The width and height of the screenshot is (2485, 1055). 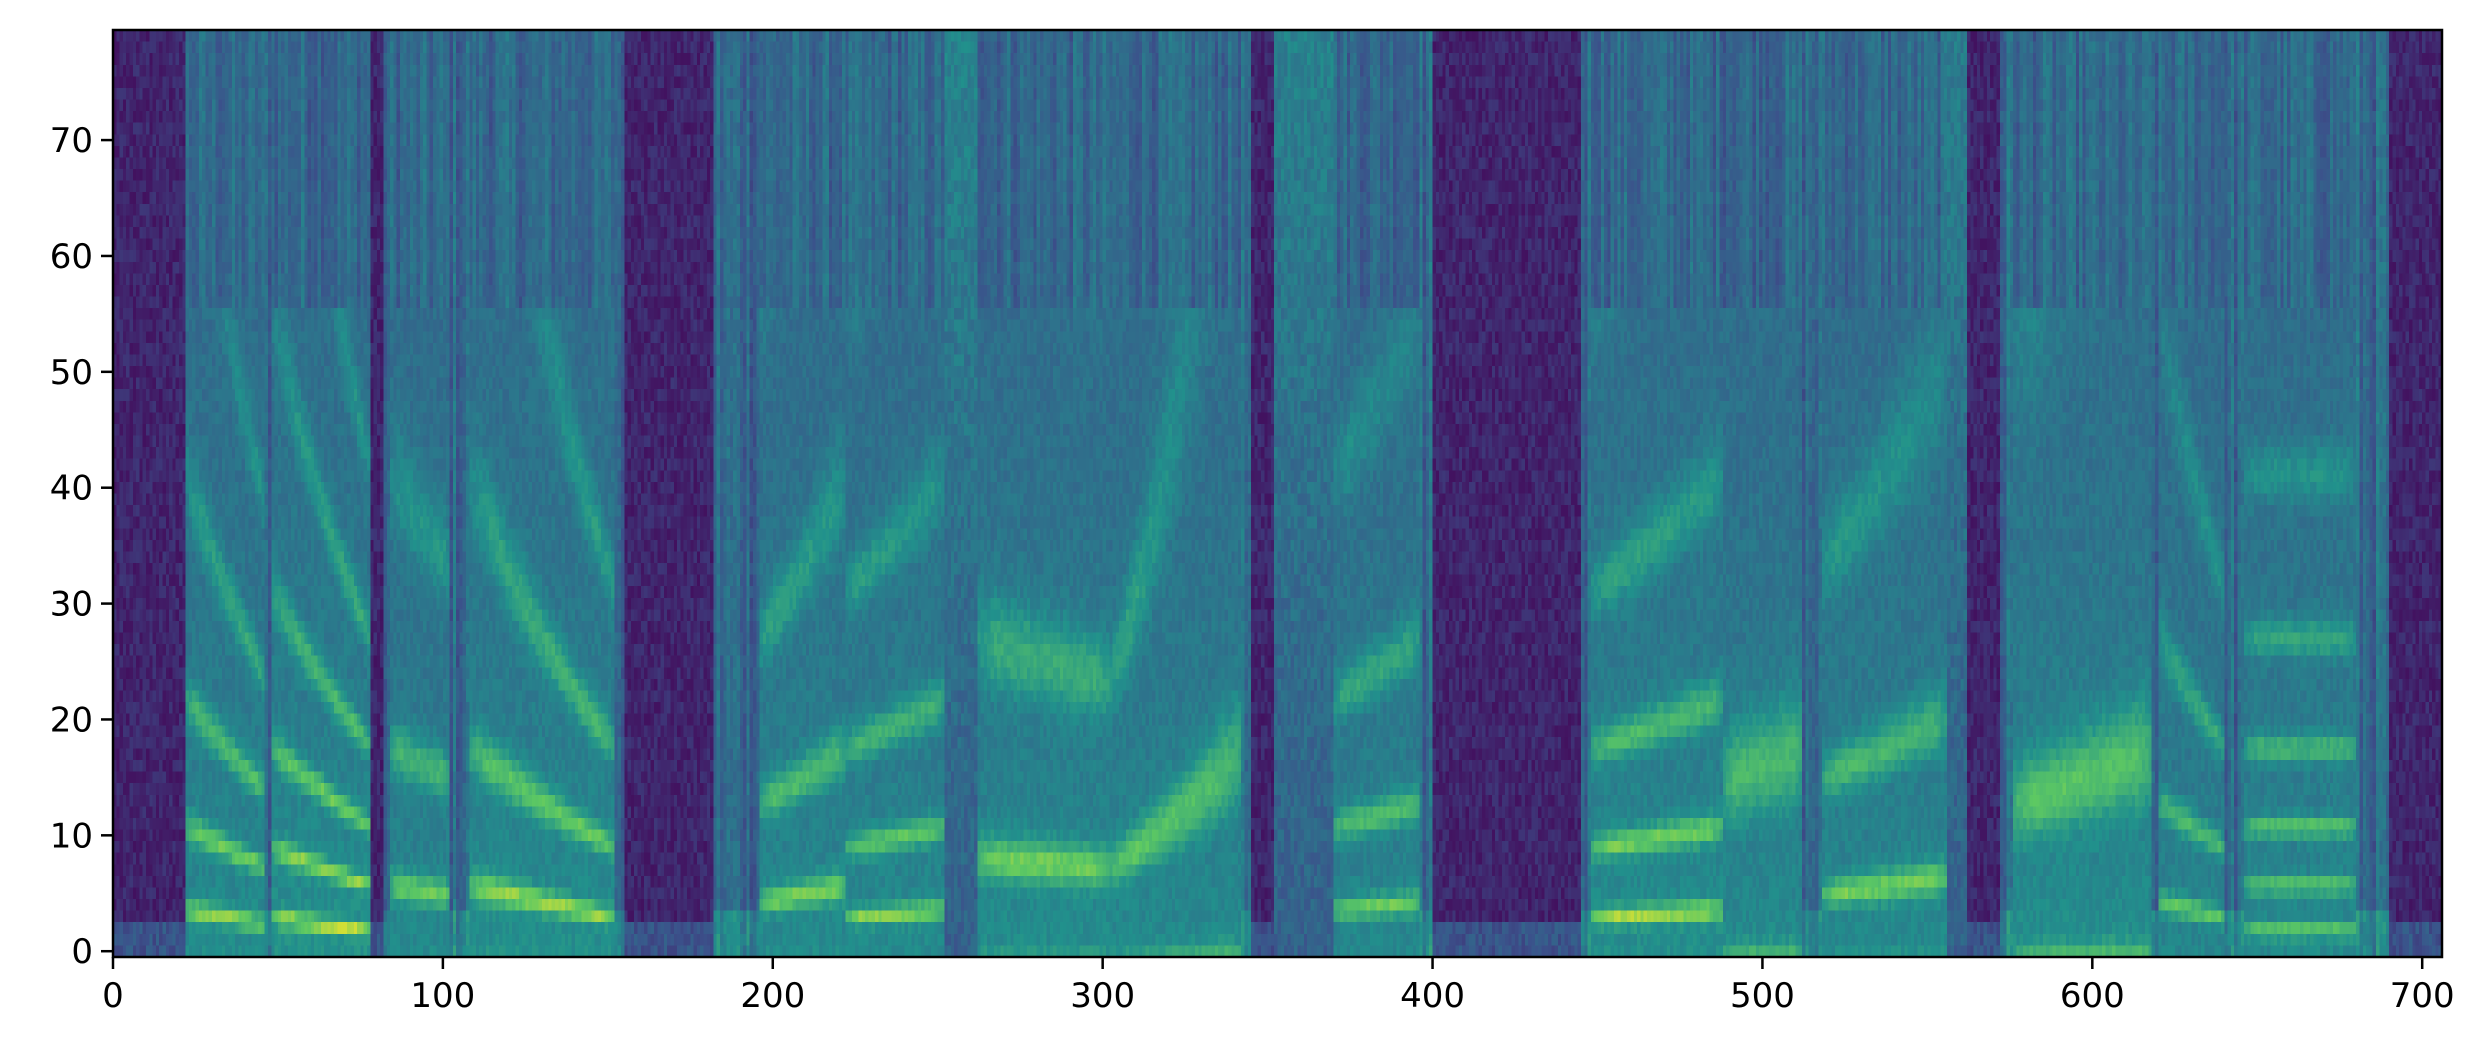 What do you see at coordinates (71, 489) in the screenshot?
I see `y-tick-label: 40` at bounding box center [71, 489].